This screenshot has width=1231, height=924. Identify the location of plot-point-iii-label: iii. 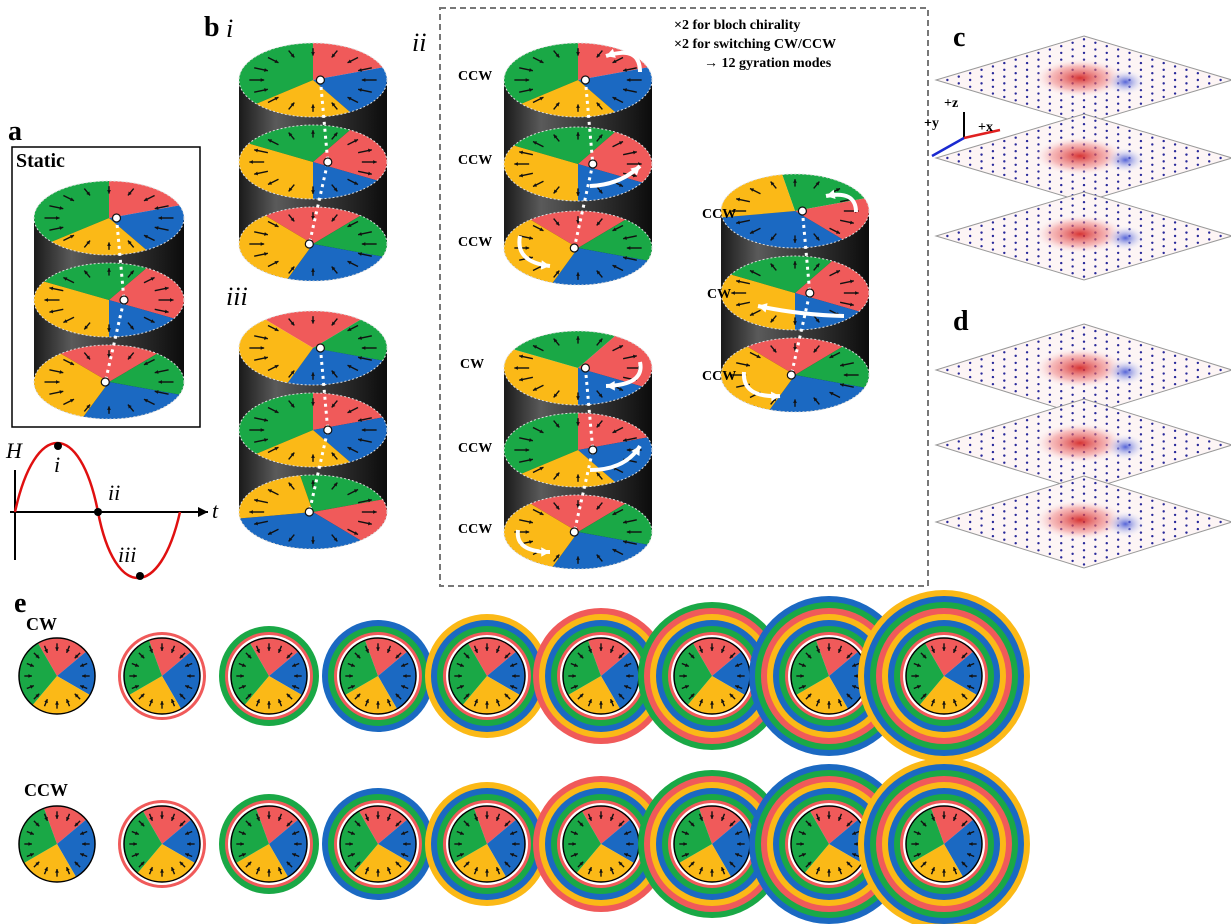
(127, 554).